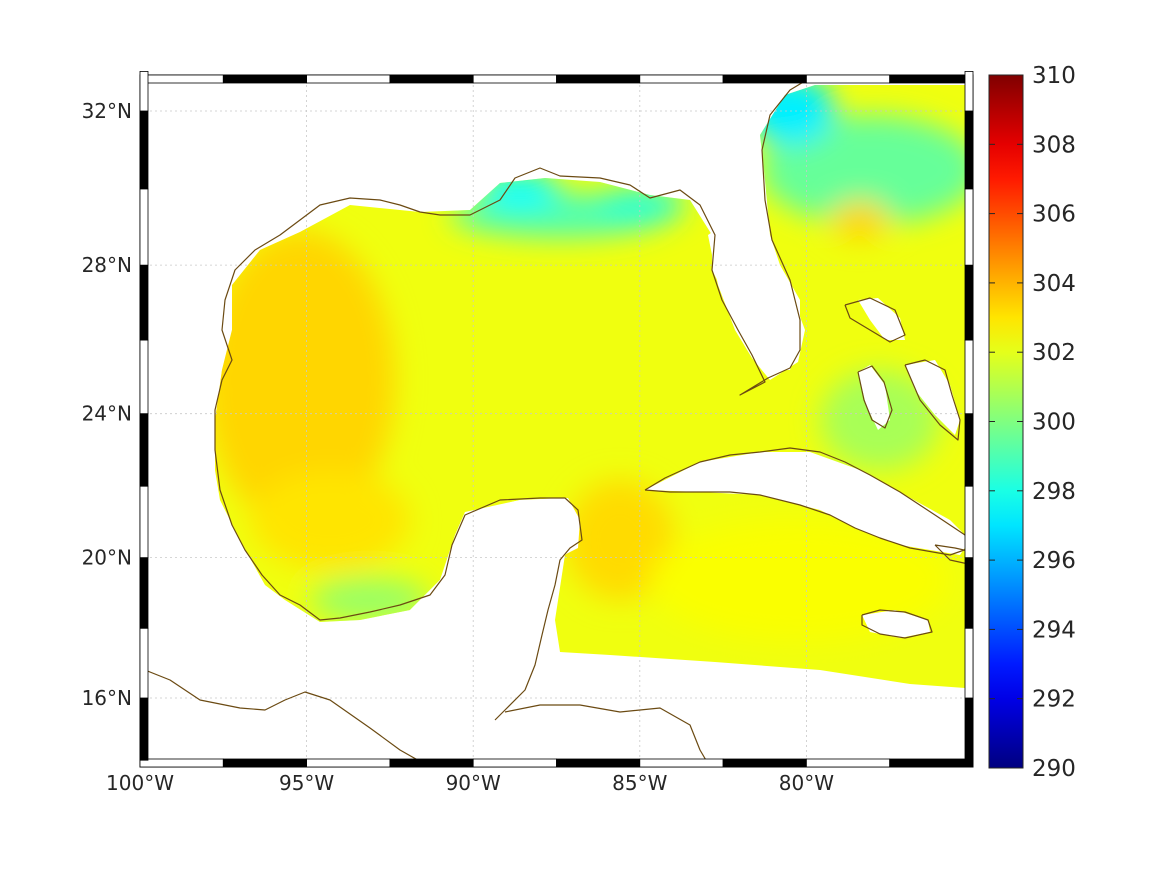  Describe the element at coordinates (1054, 700) in the screenshot. I see `colorbar-tick-label: 292` at that location.